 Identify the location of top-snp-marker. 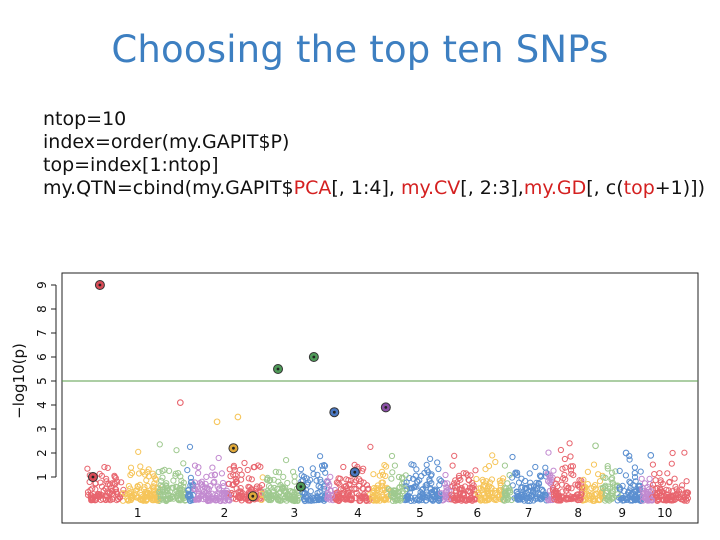
(385, 407).